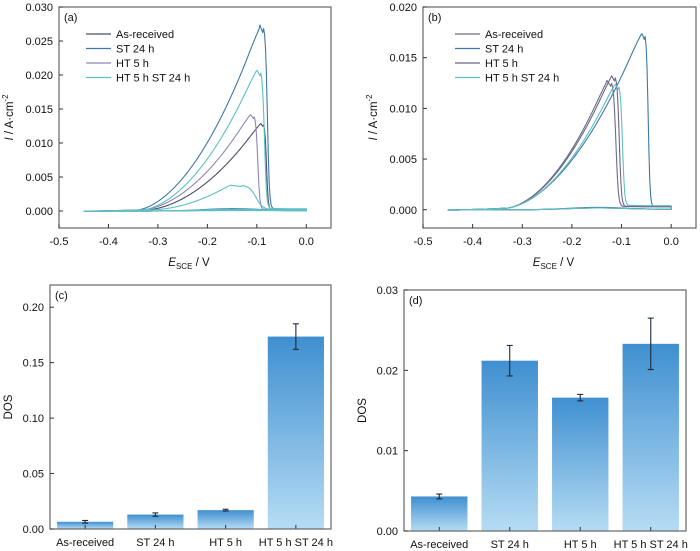  Describe the element at coordinates (61, 296) in the screenshot. I see `panel-label: (c)` at that location.